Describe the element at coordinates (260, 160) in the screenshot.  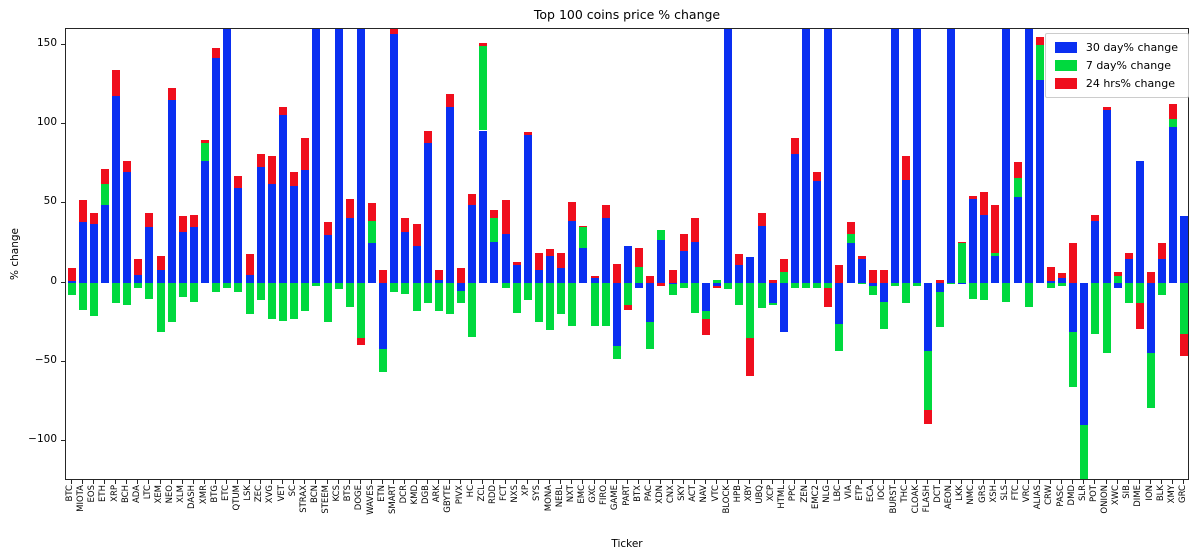
I see `bar-segment-ZEC` at that location.